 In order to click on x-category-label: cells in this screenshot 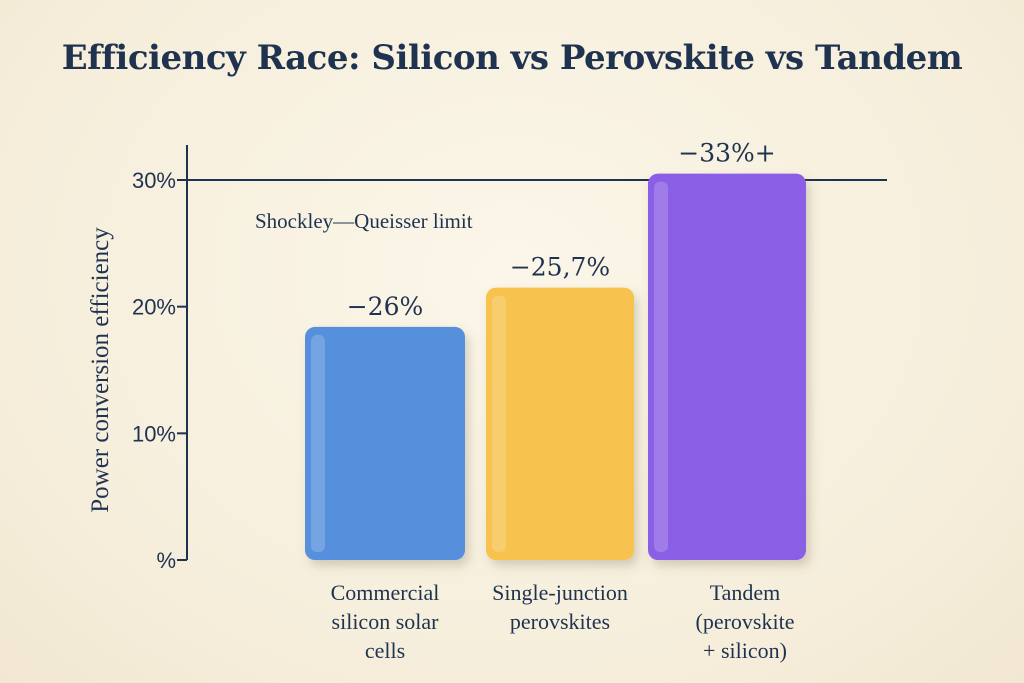, I will do `click(385, 650)`.